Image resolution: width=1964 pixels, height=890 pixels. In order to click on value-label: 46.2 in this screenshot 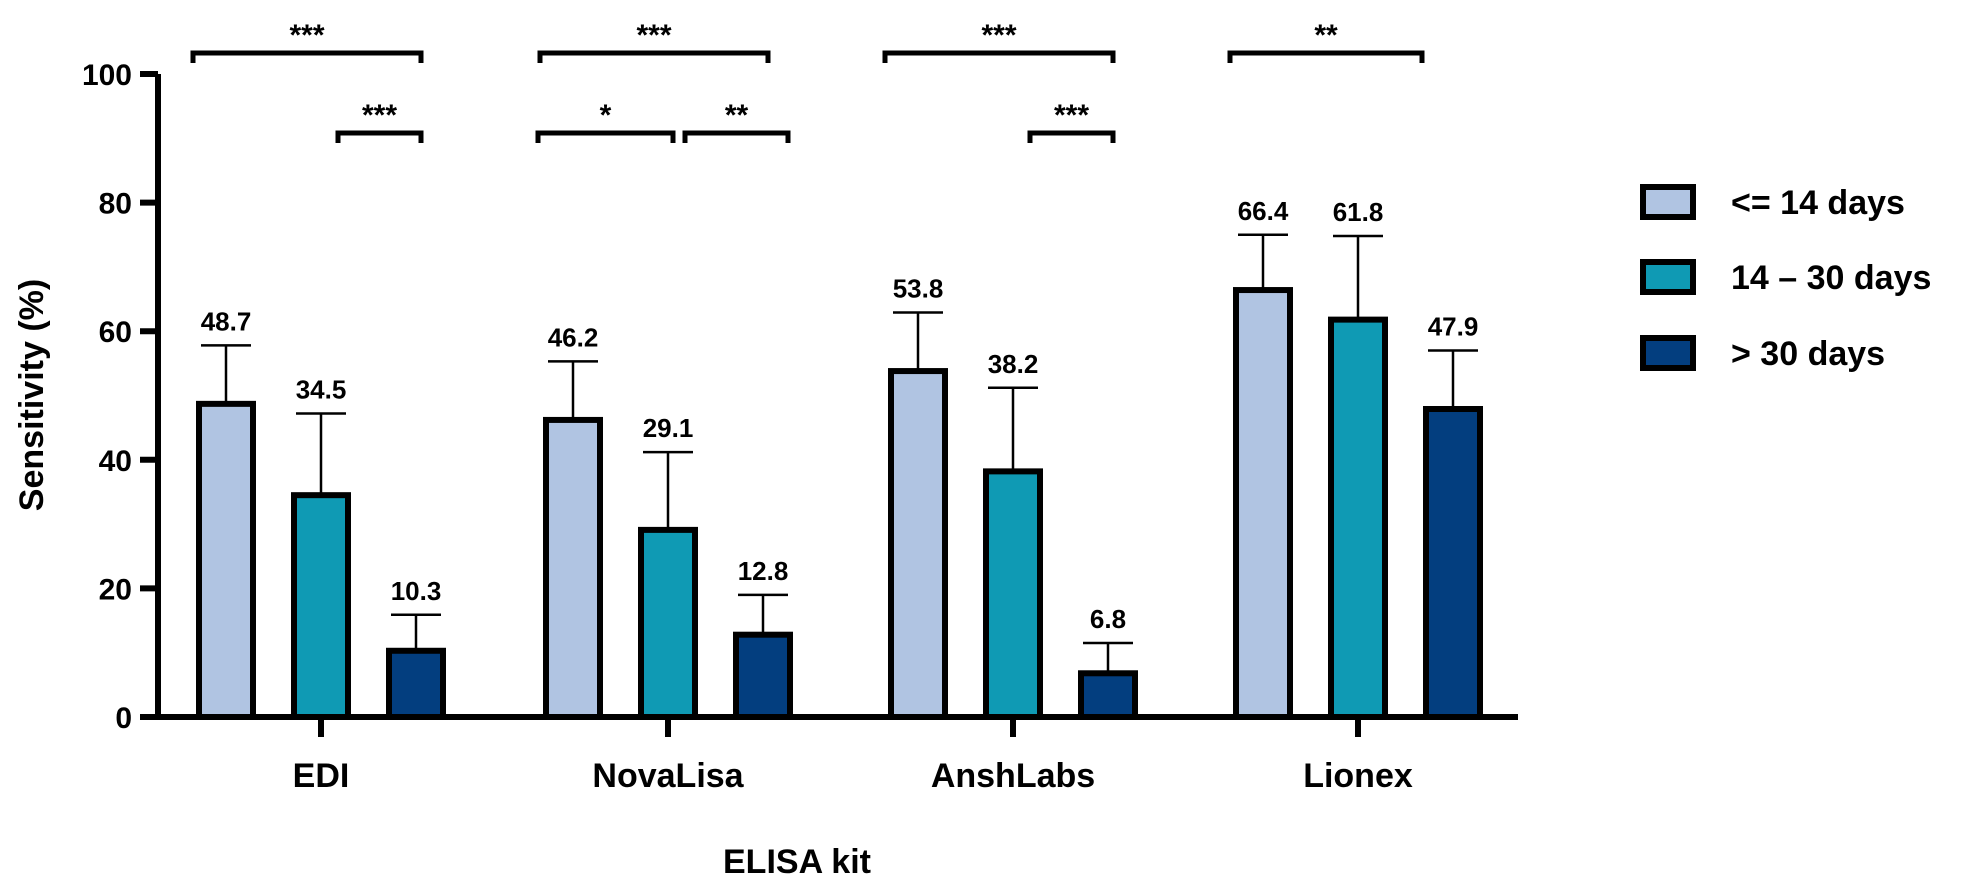, I will do `click(573, 337)`.